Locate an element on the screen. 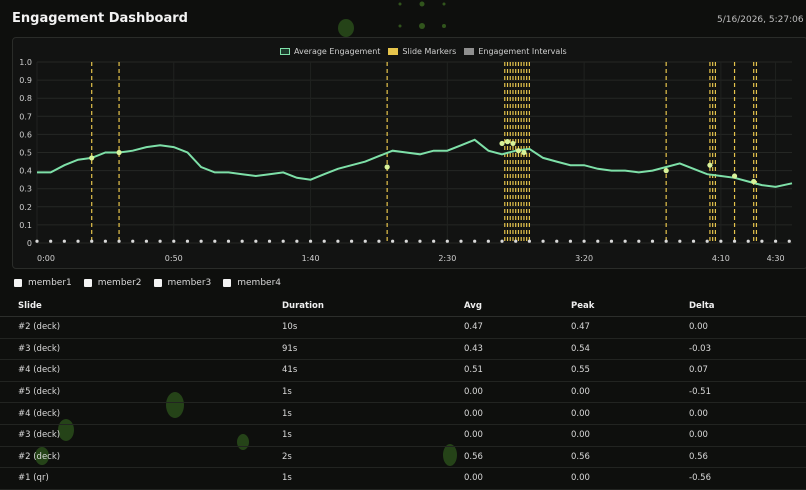 This screenshot has width=806, height=490. x-axis: 0:00 0:50 1:40 2:30 3:20 4:10 4:30 is located at coordinates (411, 258).